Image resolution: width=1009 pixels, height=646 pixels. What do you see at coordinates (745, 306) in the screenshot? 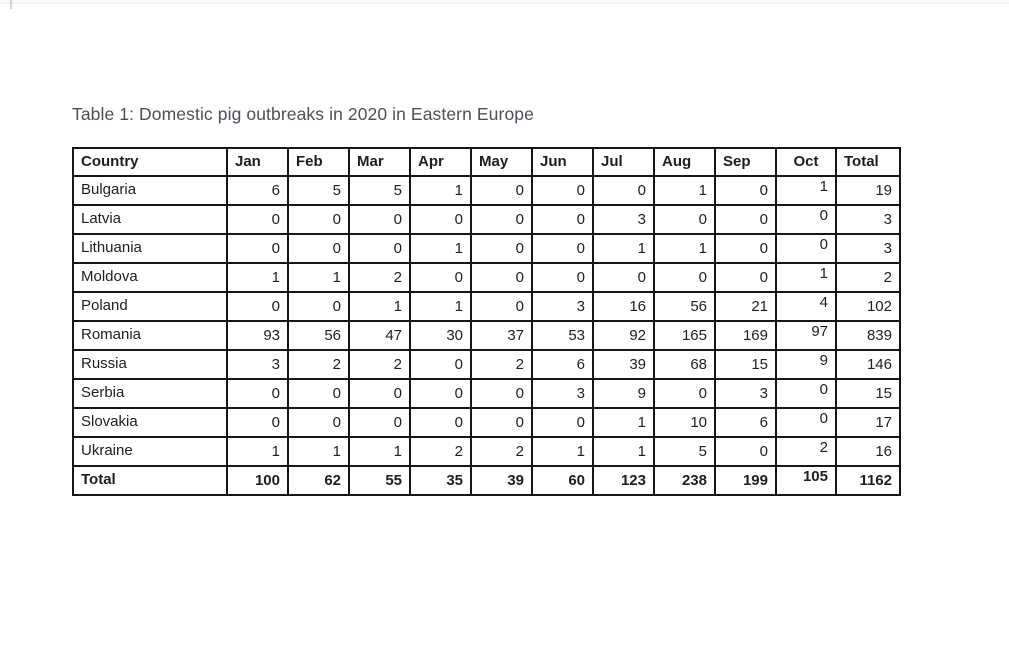
I see `cell-sep: 21` at bounding box center [745, 306].